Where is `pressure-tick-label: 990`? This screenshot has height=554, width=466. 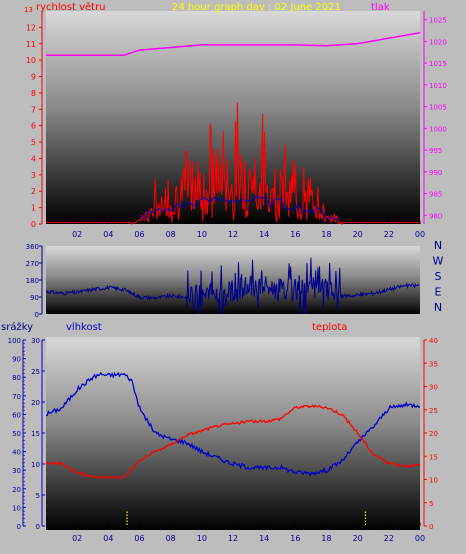
pressure-tick-label: 990 is located at coordinates (435, 173).